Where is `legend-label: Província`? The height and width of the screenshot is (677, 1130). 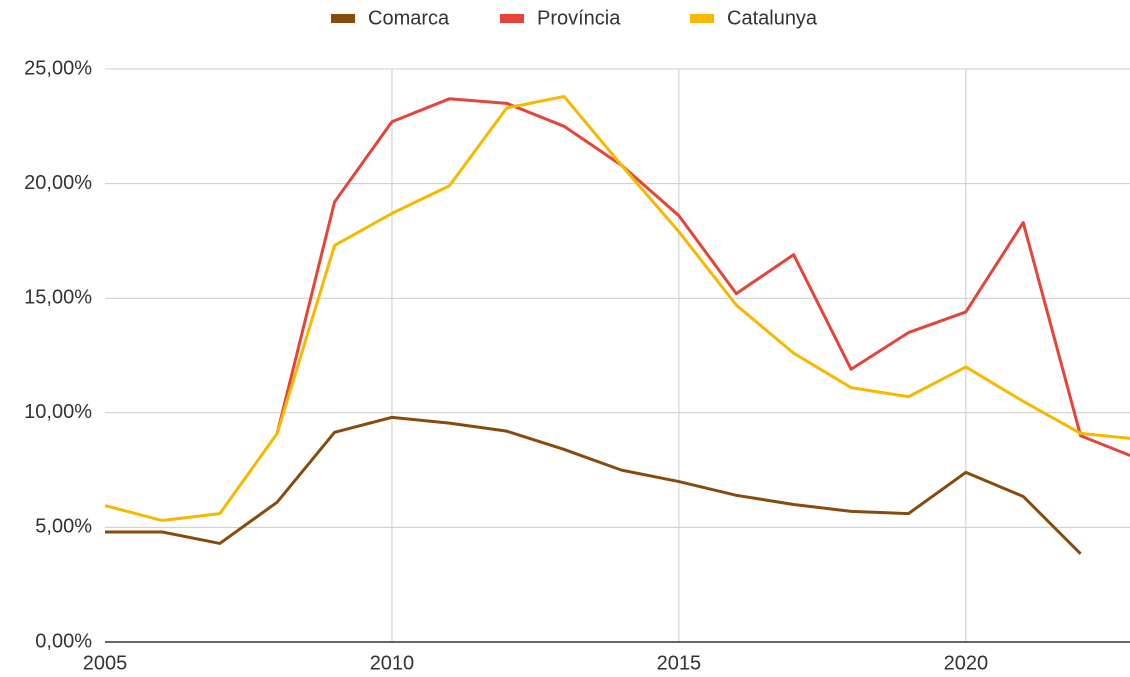
legend-label: Província is located at coordinates (579, 18).